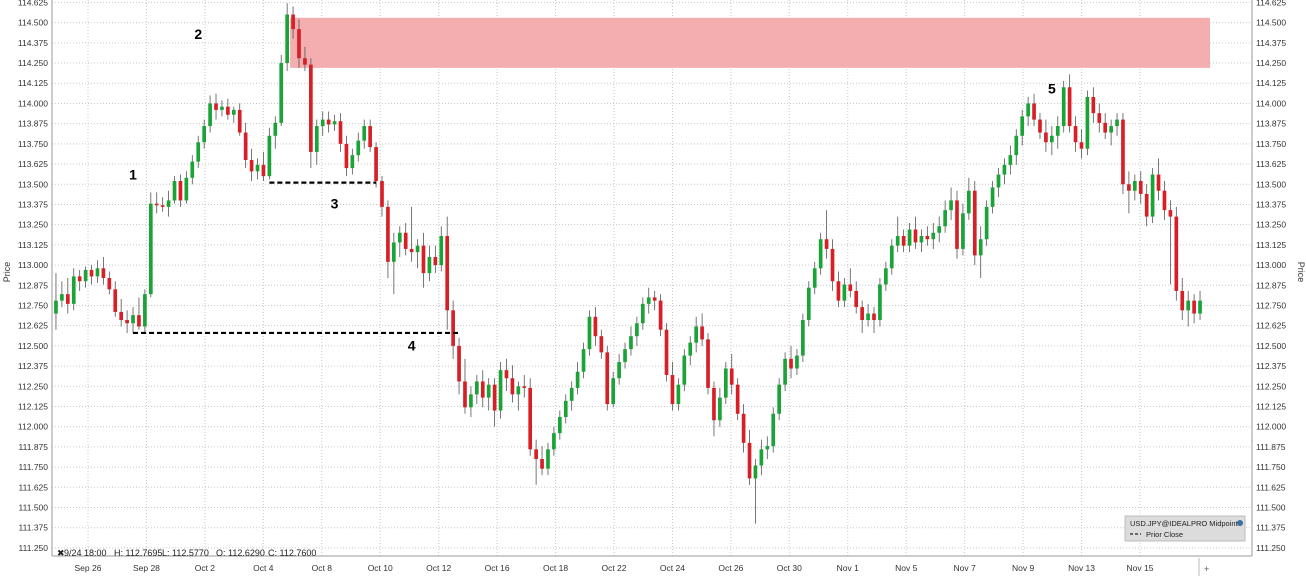 This screenshot has height=581, width=1306. What do you see at coordinates (33, 245) in the screenshot?
I see `y-tick-label-left: 113.125` at bounding box center [33, 245].